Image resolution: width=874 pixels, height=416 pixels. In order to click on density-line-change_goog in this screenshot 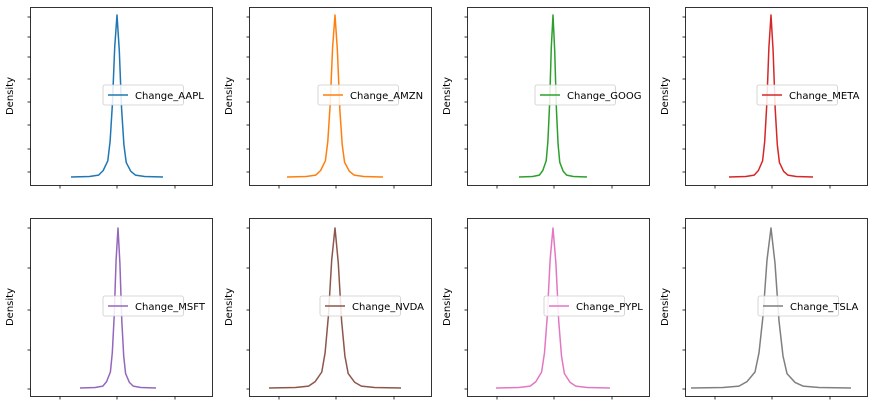, I will do `click(553, 96)`.